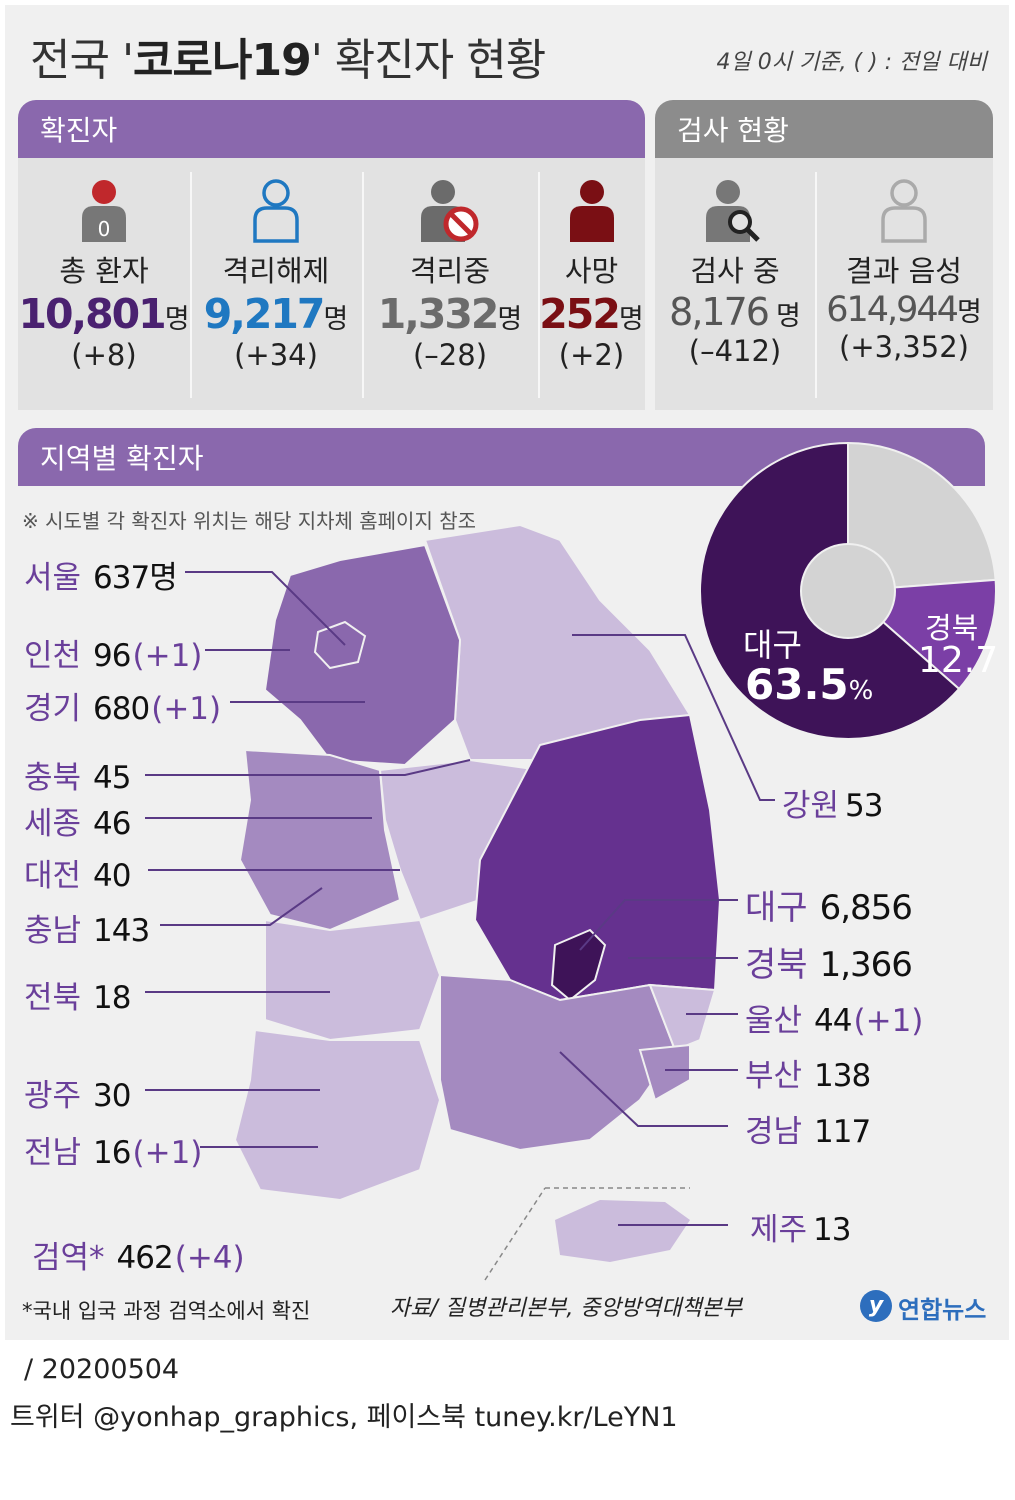 This screenshot has height=1500, width=1015. I want to click on region-gyeongbuk: 경북 1,366, so click(829, 965).